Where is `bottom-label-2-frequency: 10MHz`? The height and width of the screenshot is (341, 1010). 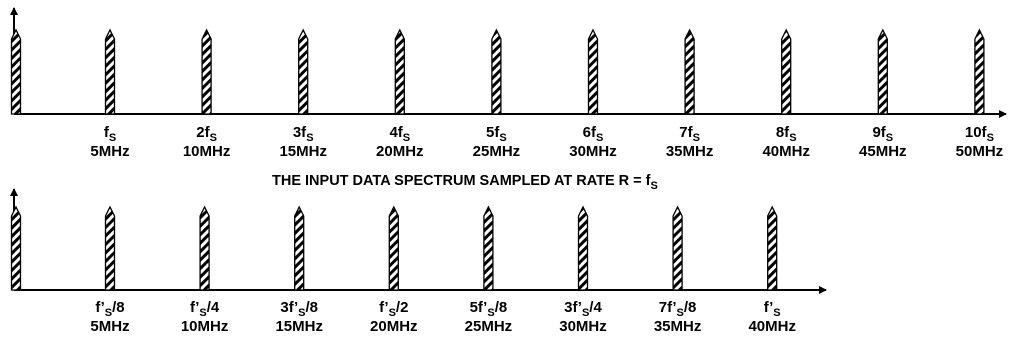
bottom-label-2-frequency: 10MHz is located at coordinates (205, 326).